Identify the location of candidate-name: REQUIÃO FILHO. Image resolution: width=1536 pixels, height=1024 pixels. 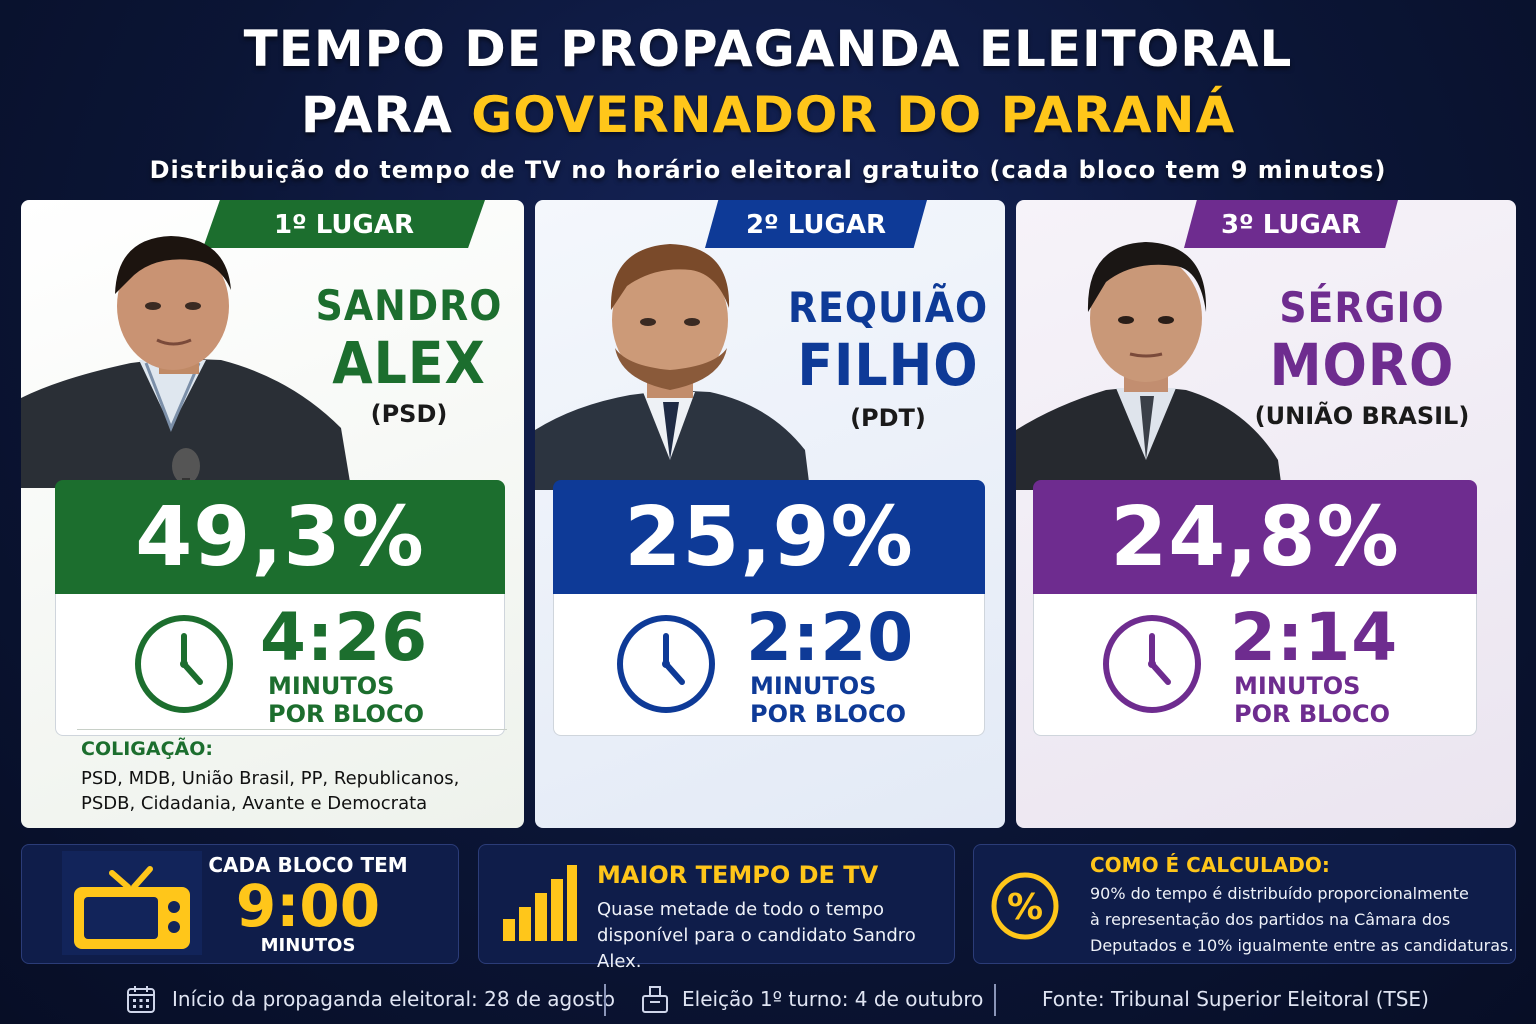
(888, 339).